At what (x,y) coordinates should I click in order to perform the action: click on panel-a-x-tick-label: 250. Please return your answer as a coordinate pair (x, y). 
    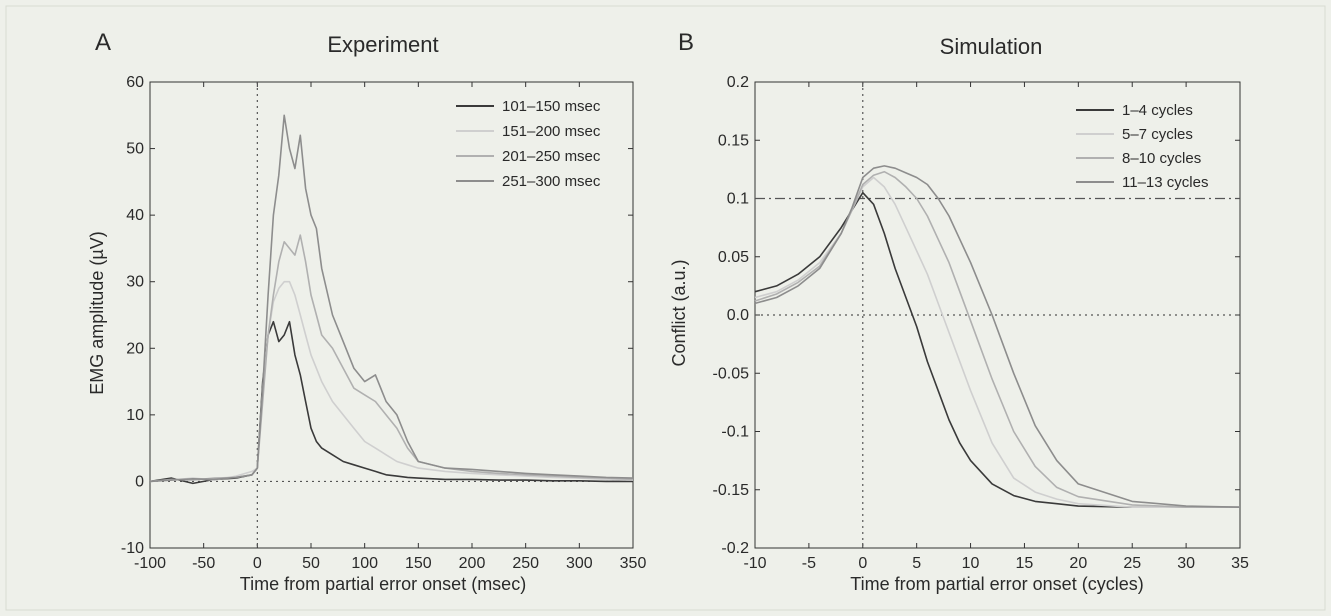
    Looking at the image, I should click on (525, 563).